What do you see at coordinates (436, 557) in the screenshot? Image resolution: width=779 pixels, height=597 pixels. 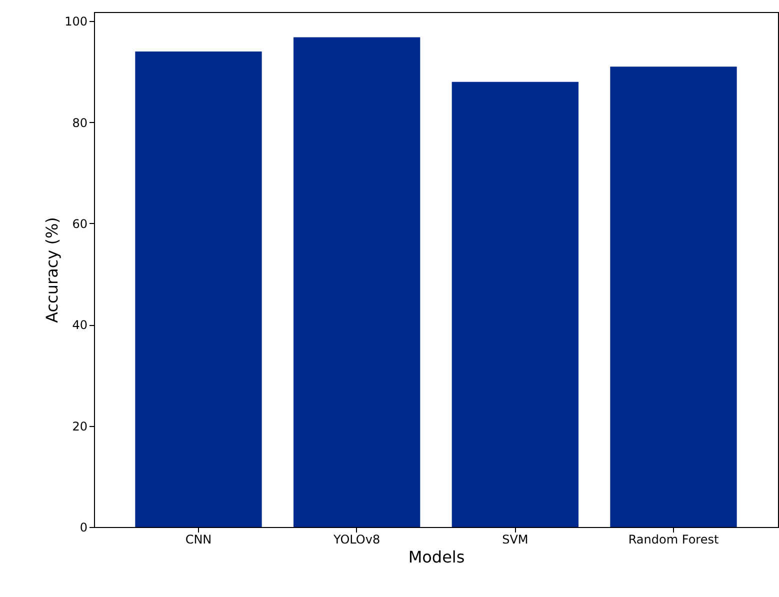 I see `x-axis-title: Models` at bounding box center [436, 557].